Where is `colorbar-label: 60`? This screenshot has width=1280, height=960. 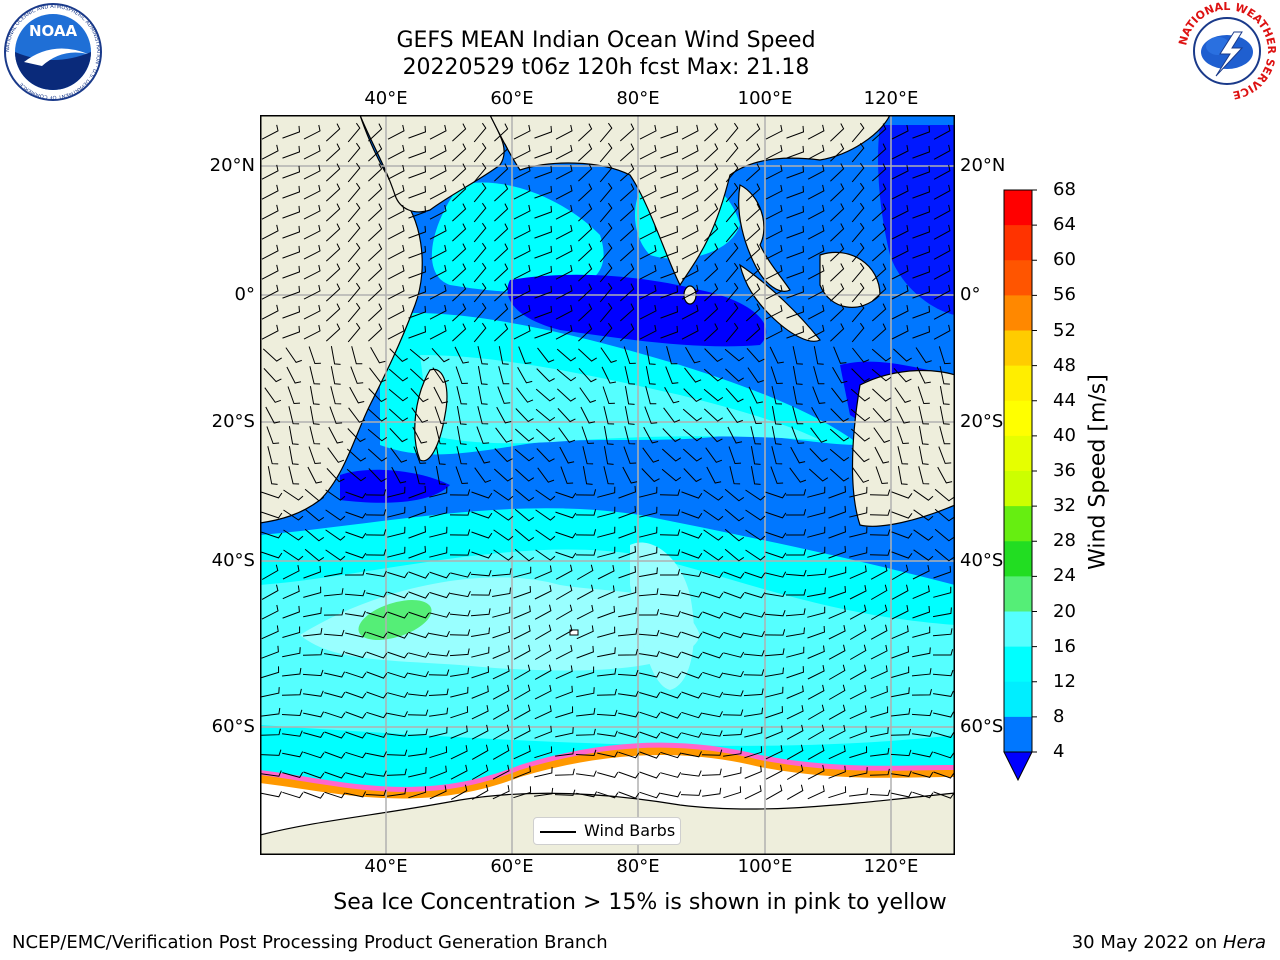 colorbar-label: 60 is located at coordinates (1064, 260).